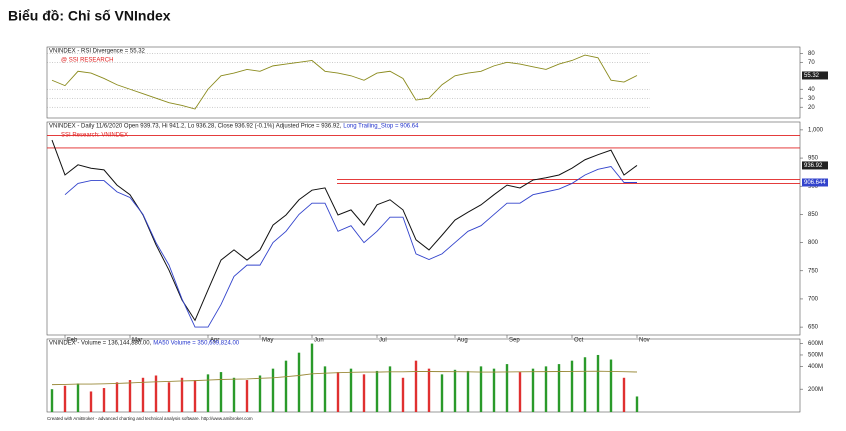 The width and height of the screenshot is (846, 431). I want to click on x-tick-label: May, so click(267, 341).